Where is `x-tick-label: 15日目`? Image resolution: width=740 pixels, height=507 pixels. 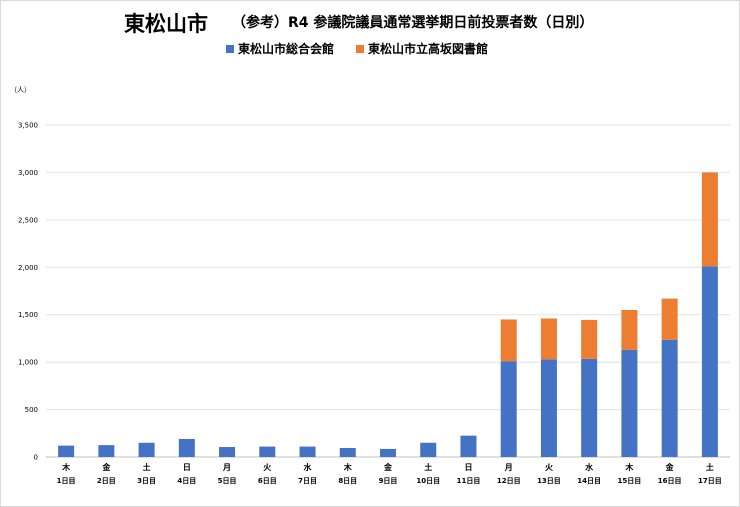
x-tick-label: 15日目 is located at coordinates (630, 481).